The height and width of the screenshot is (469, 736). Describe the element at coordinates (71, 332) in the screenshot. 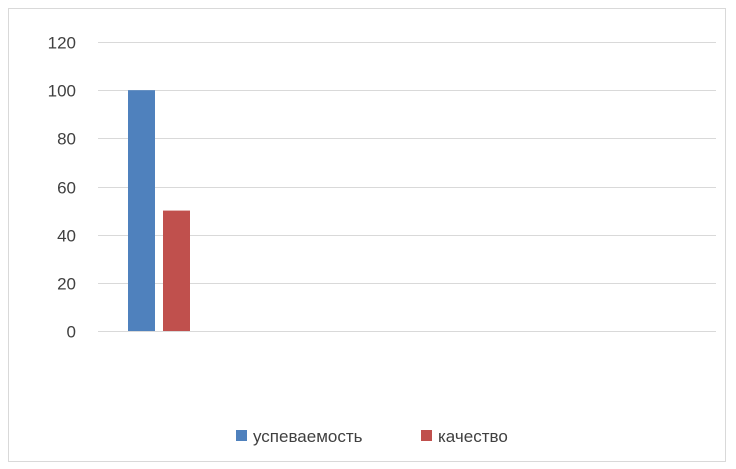

I see `y-tick-label: 0` at that location.